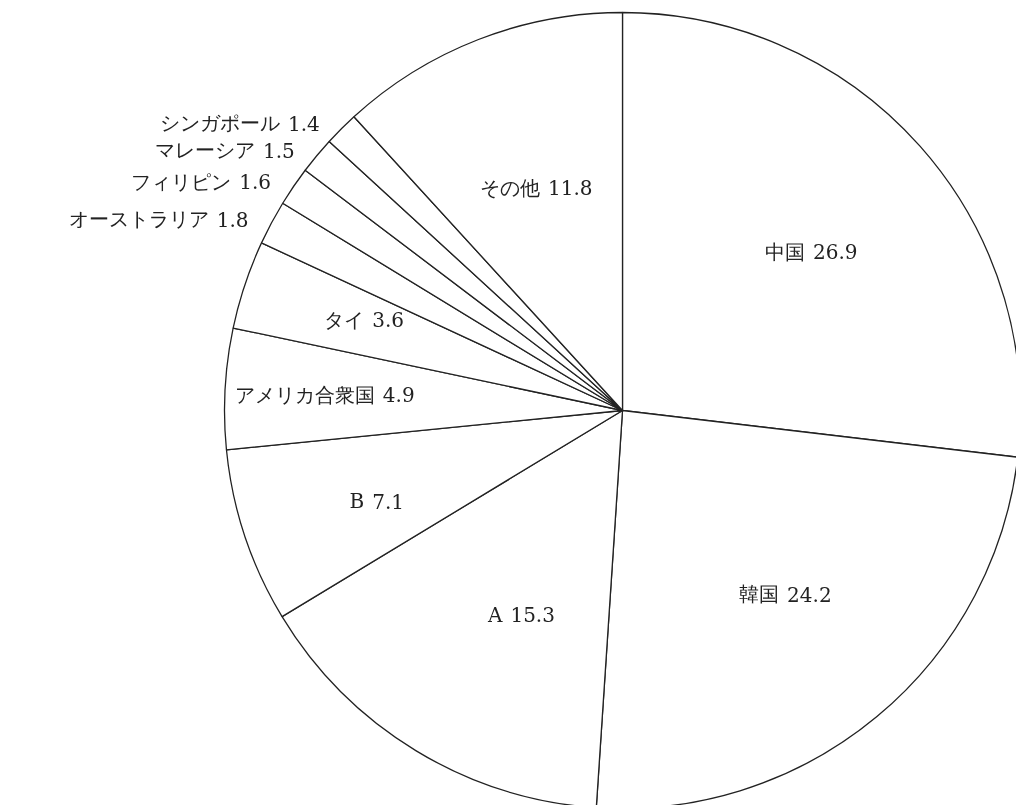  I want to click on data-label: 7.1, so click(388, 501).